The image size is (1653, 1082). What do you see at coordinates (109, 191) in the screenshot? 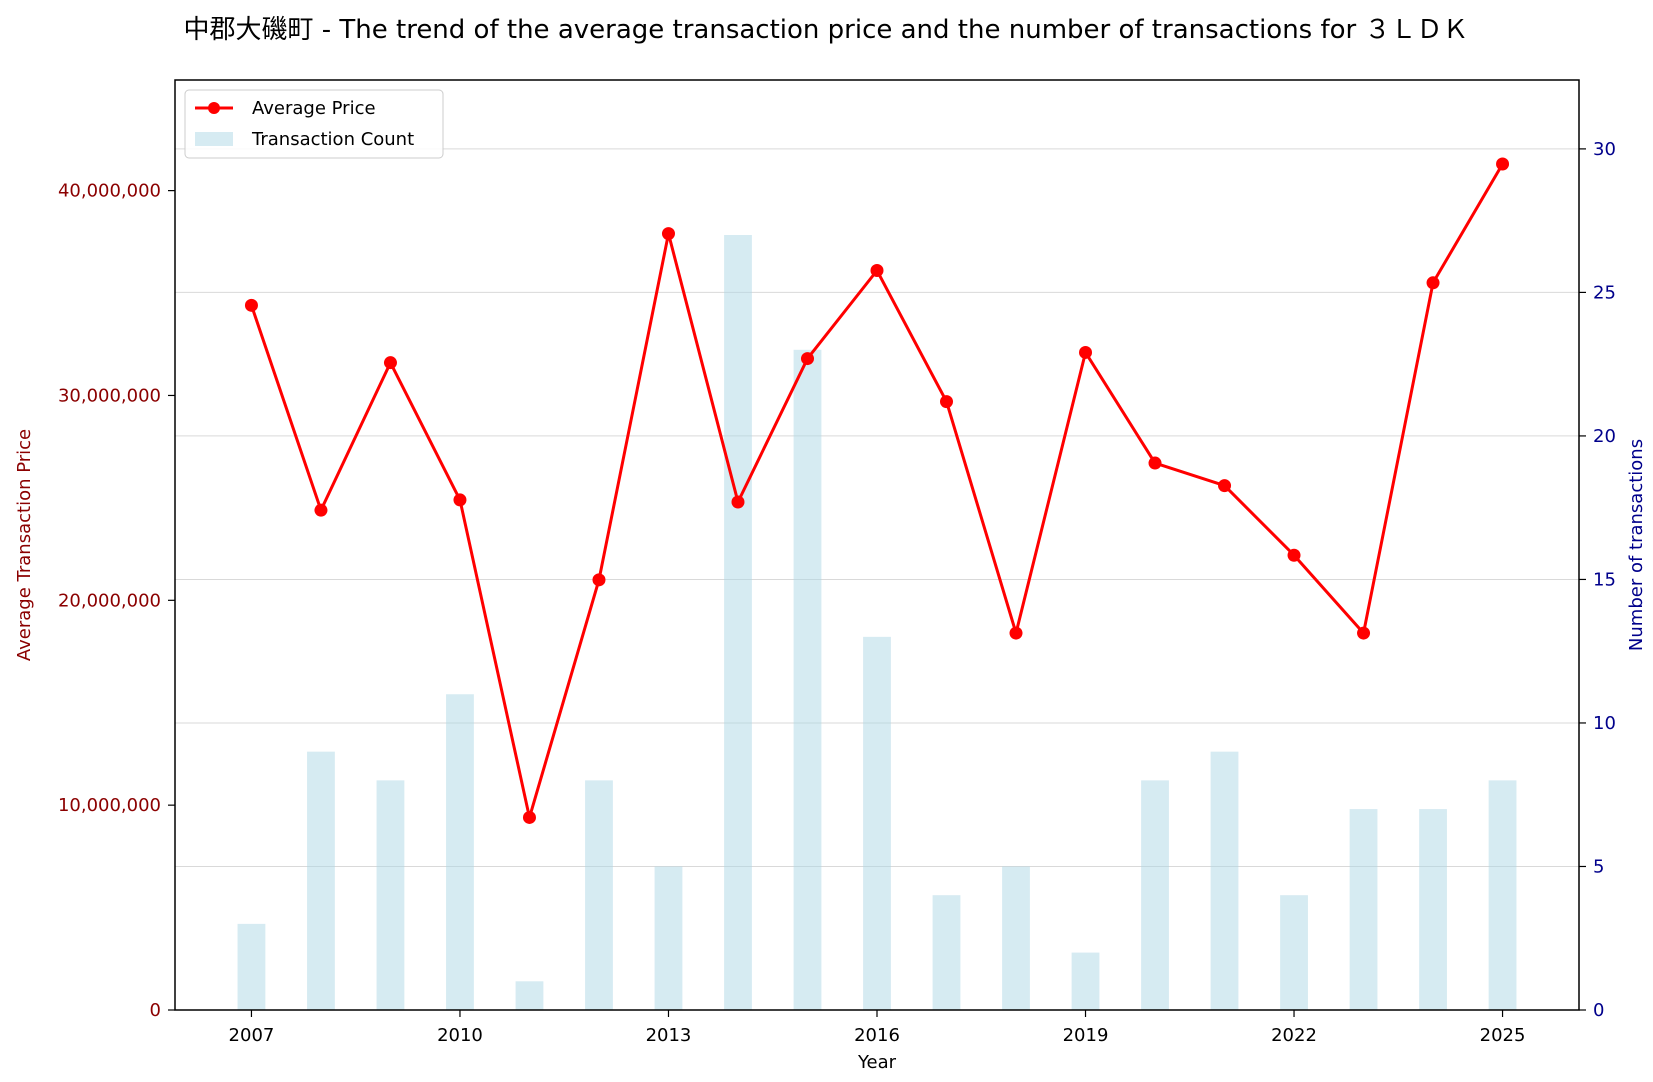
I see `left-y-tick-label: 40,000,000` at bounding box center [109, 191].